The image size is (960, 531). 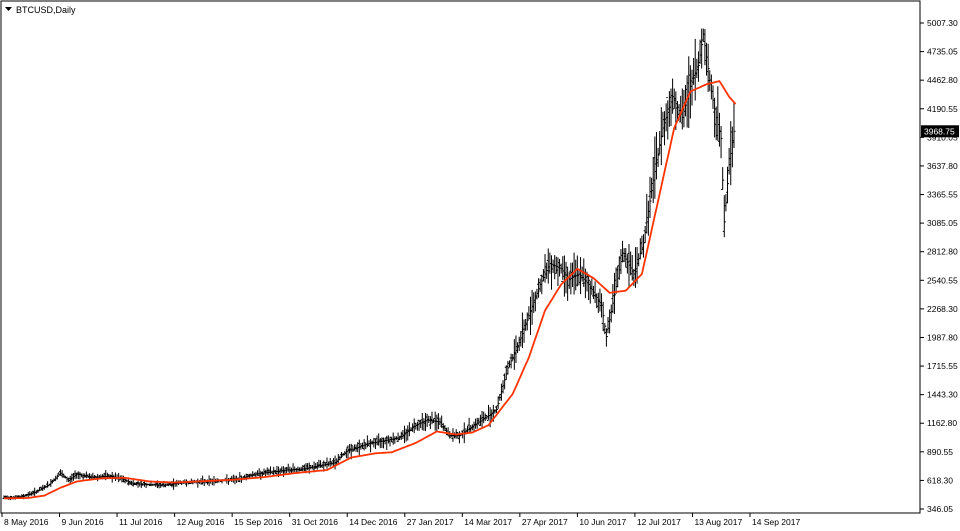 I want to click on x-tick-label: 12 Aug 2016, so click(x=201, y=522).